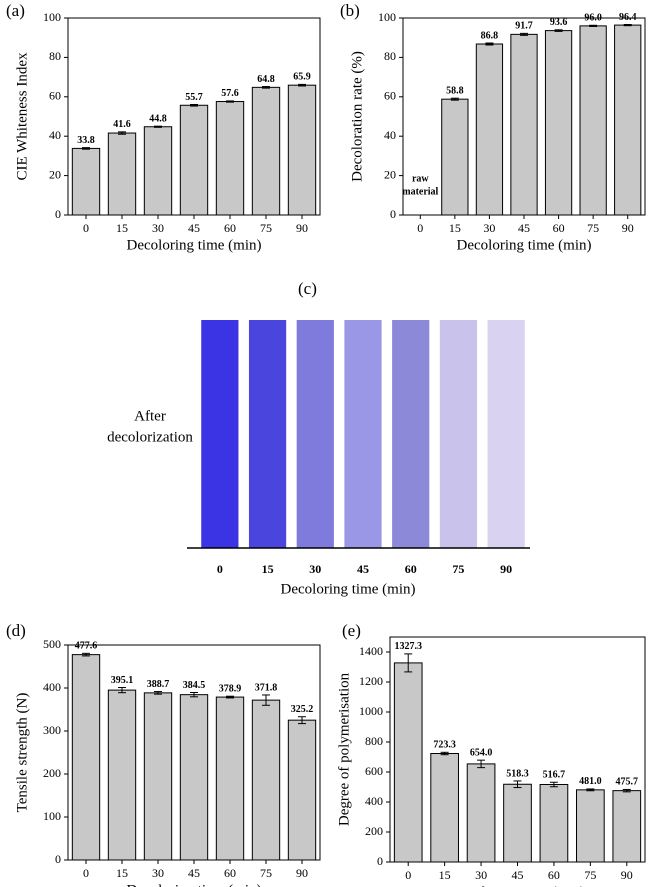 The width and height of the screenshot is (661, 887). I want to click on y-tick-label: 500, so click(52, 644).